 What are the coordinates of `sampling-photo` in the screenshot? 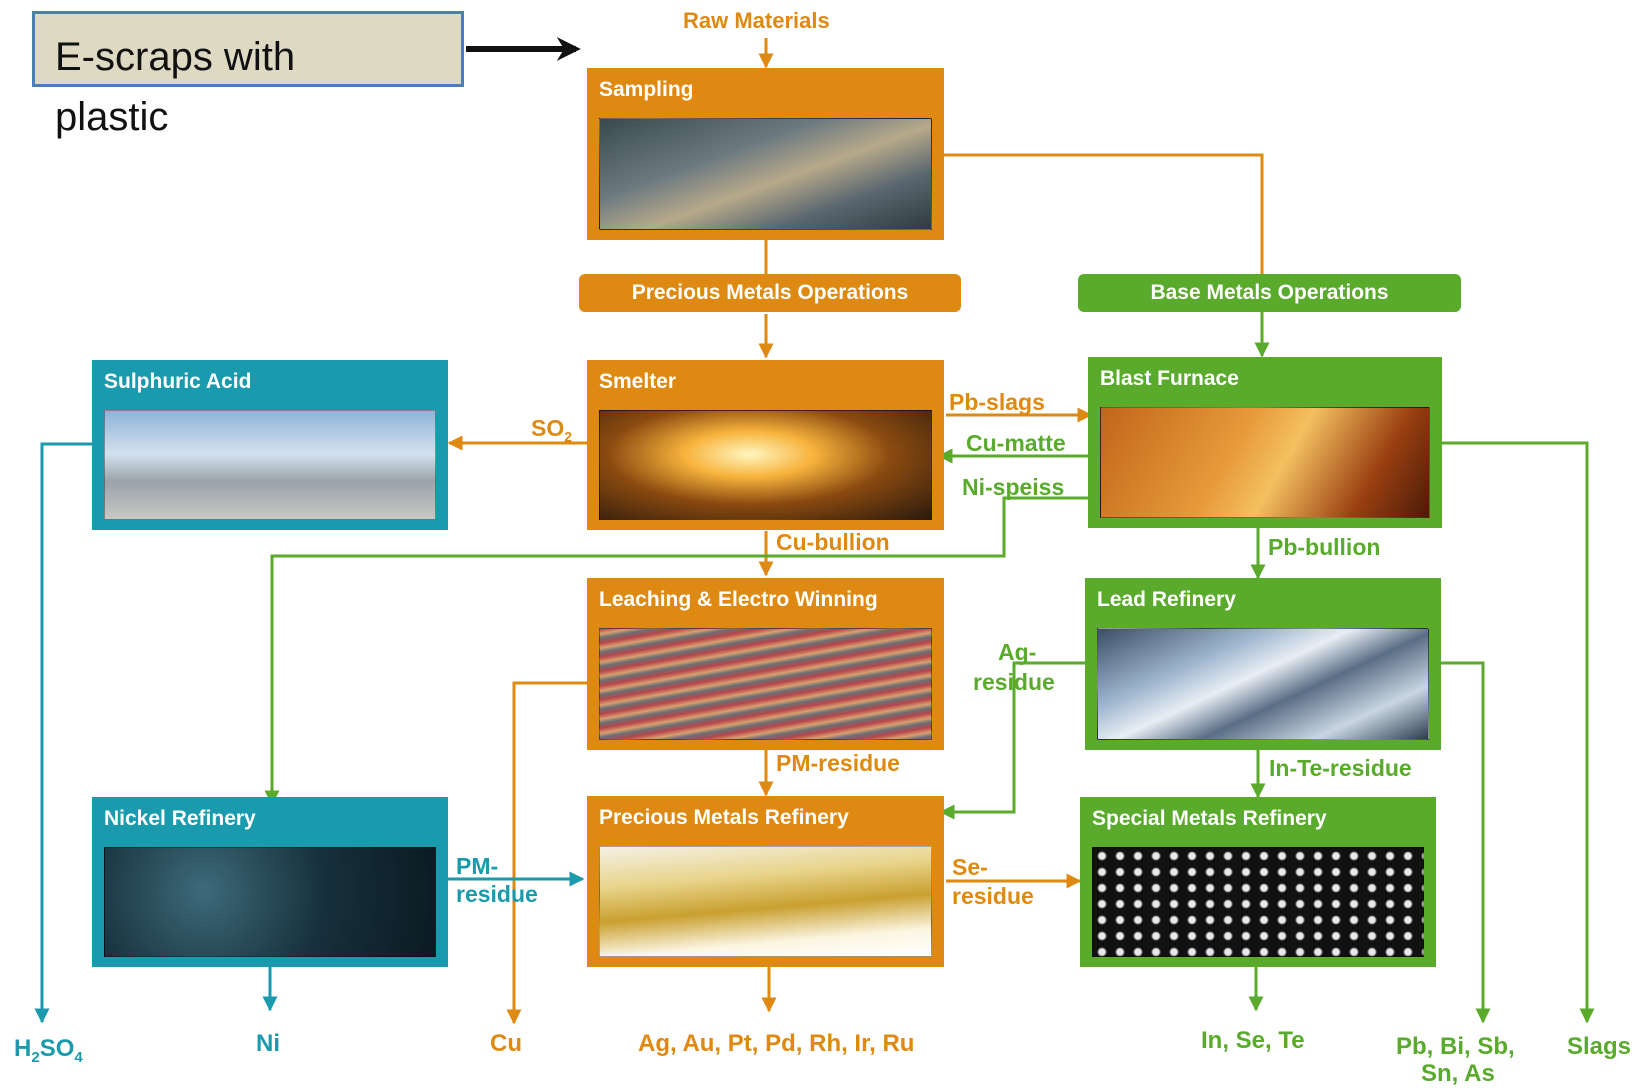 It's located at (765, 174).